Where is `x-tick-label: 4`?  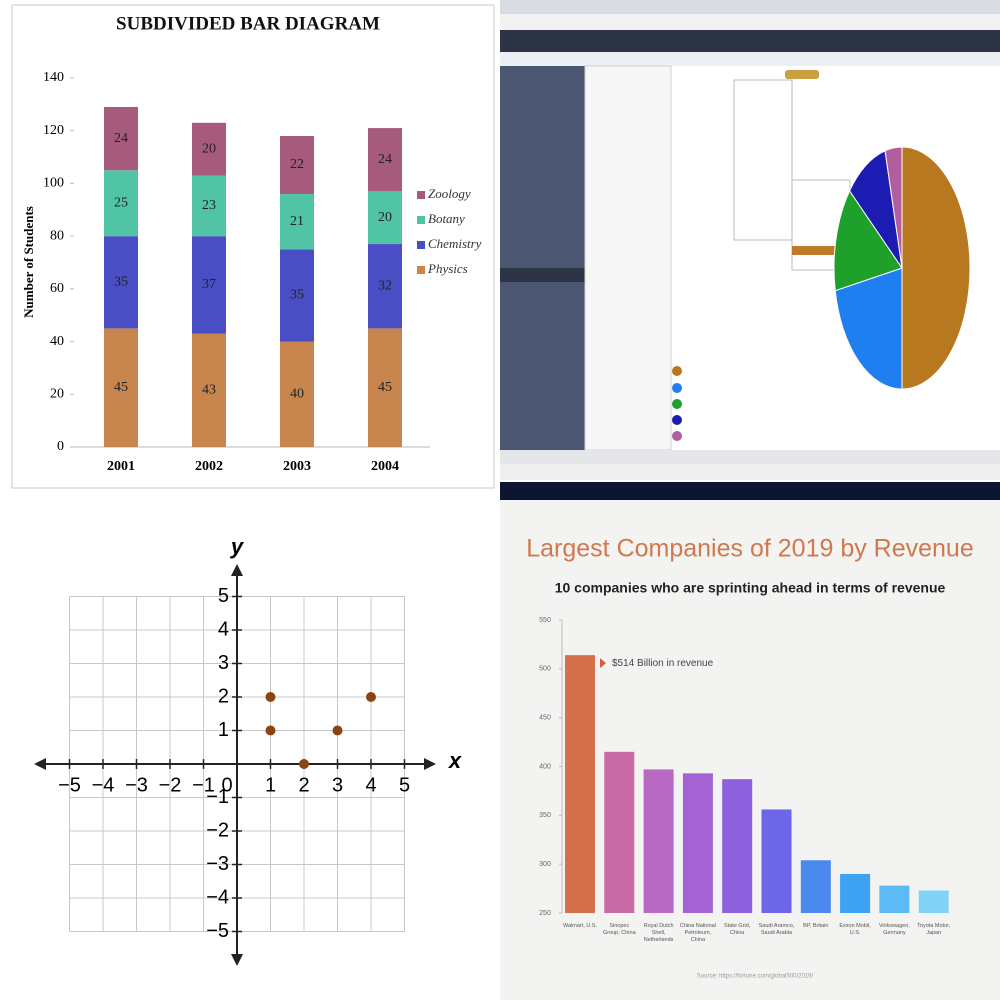
x-tick-label: 4 is located at coordinates (370, 785).